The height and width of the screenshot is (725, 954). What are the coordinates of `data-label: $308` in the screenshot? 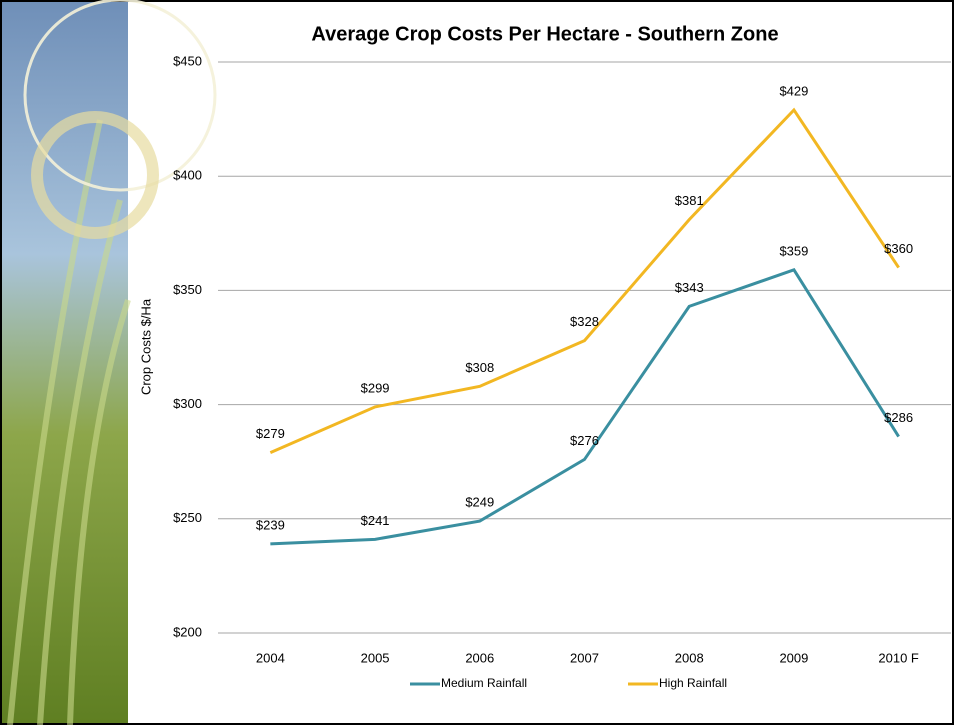 It's located at (479, 367).